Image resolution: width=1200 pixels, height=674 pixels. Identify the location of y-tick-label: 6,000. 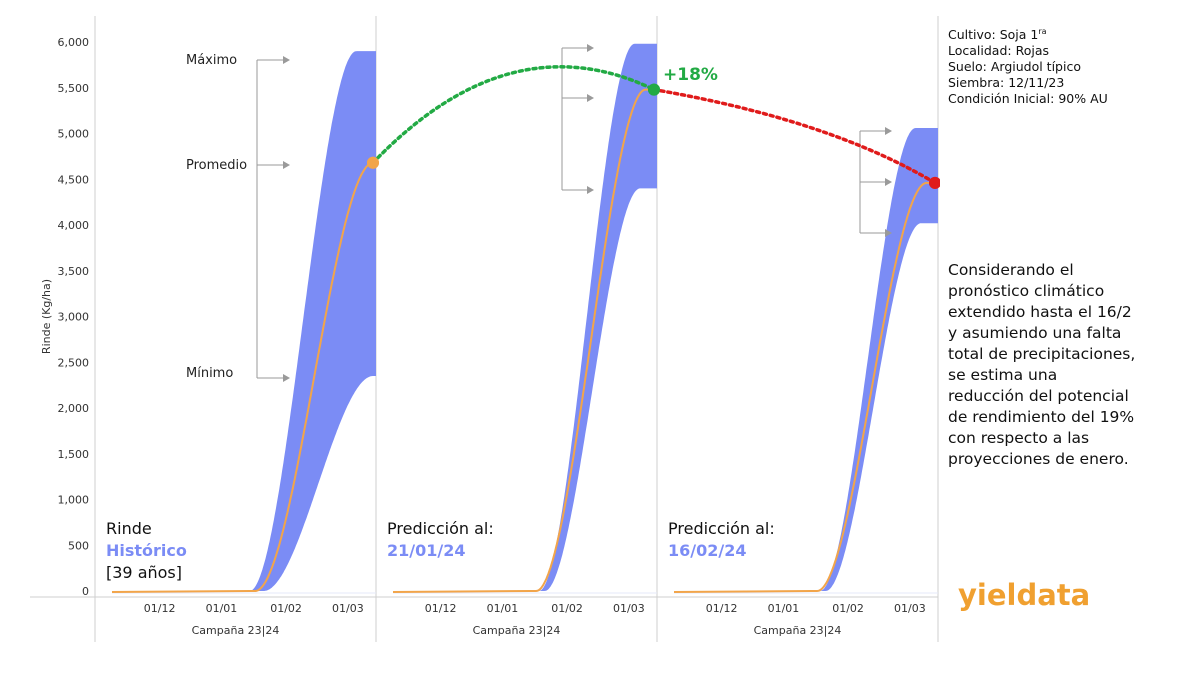
(74, 42).